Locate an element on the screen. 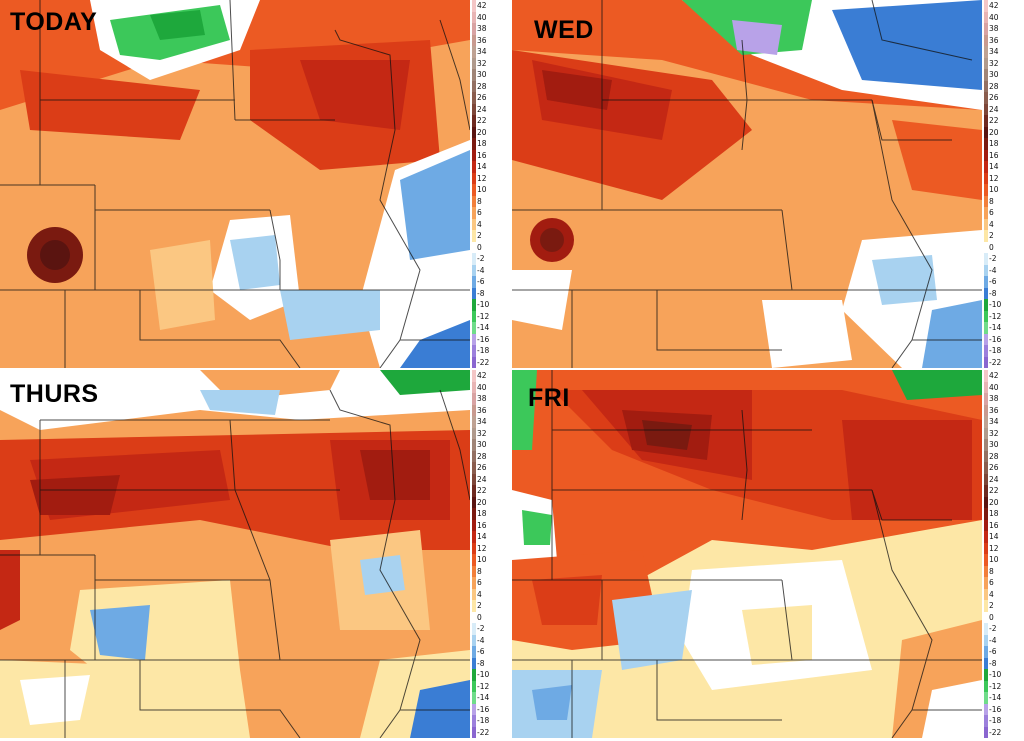  colorbar-tick-label: 28 is located at coordinates (994, 86).